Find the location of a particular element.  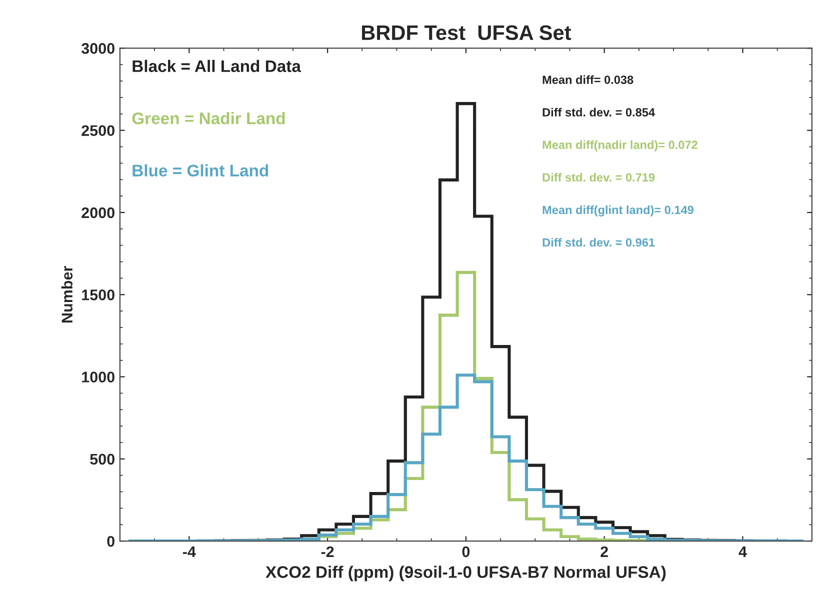

y-axis-title: Number is located at coordinates (67, 294).